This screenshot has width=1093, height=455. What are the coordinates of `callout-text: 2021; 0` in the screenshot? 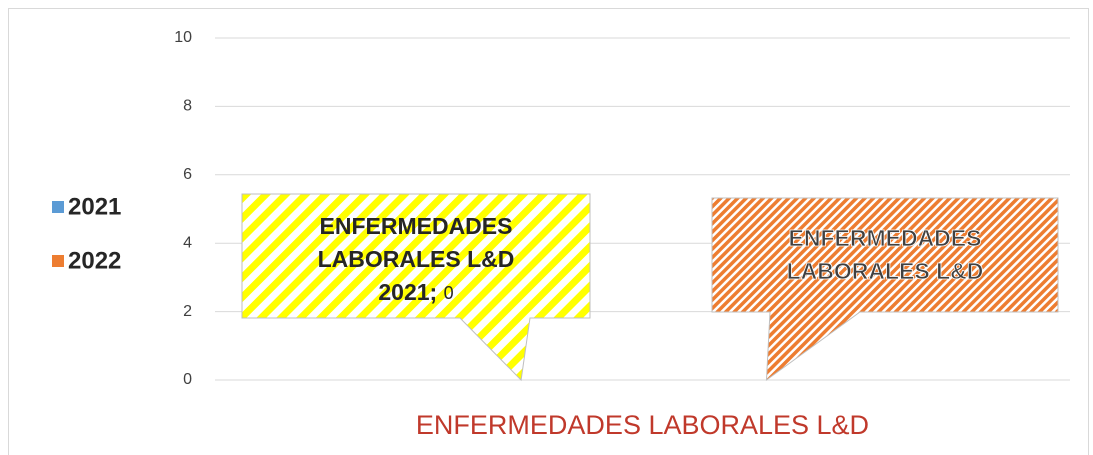 It's located at (415, 292).